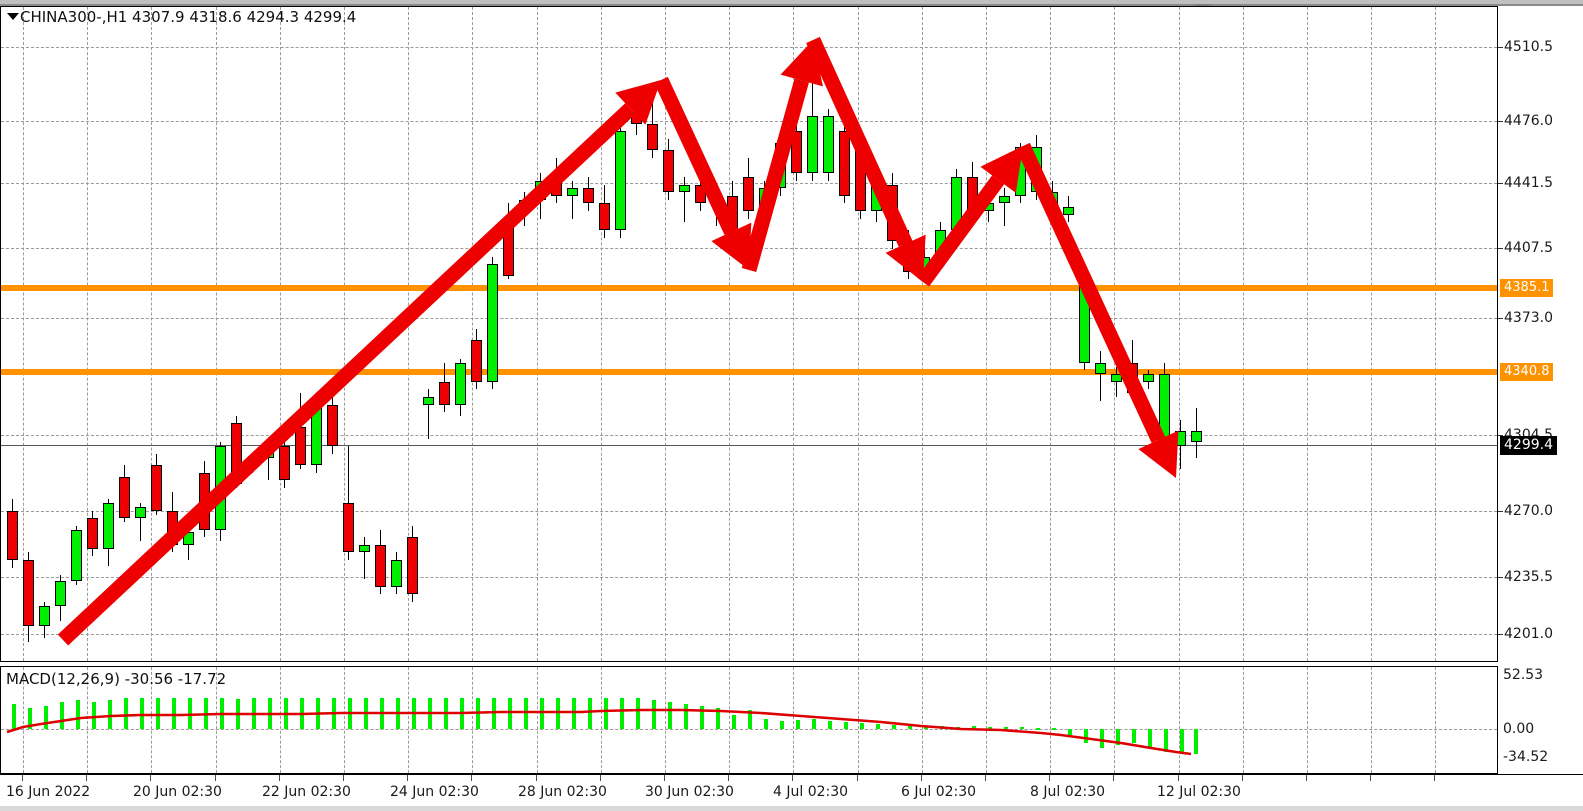 This screenshot has width=1583, height=811. What do you see at coordinates (116, 679) in the screenshot?
I see `macd-legend: MACD(12,26,9) -30.56 -17.72` at bounding box center [116, 679].